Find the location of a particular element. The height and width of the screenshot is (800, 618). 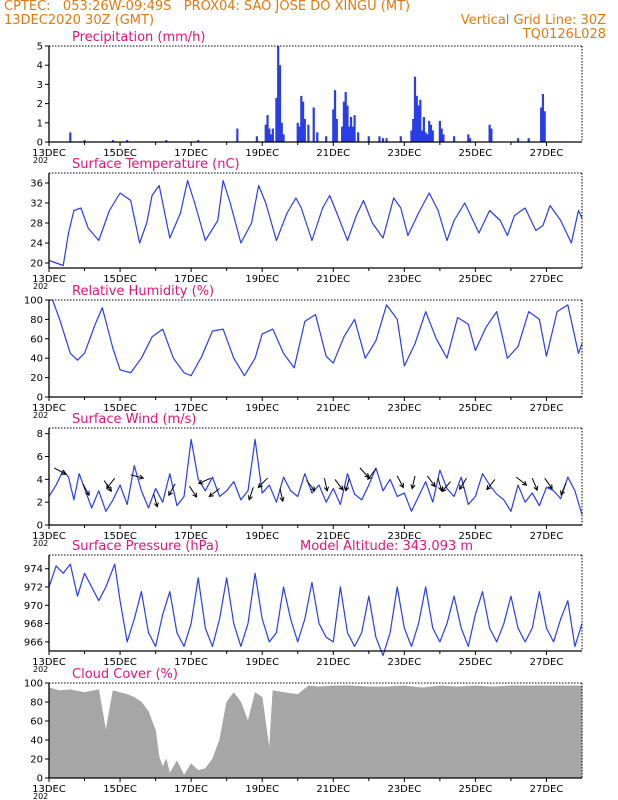

y-tick-label: 60 is located at coordinates (36, 722).